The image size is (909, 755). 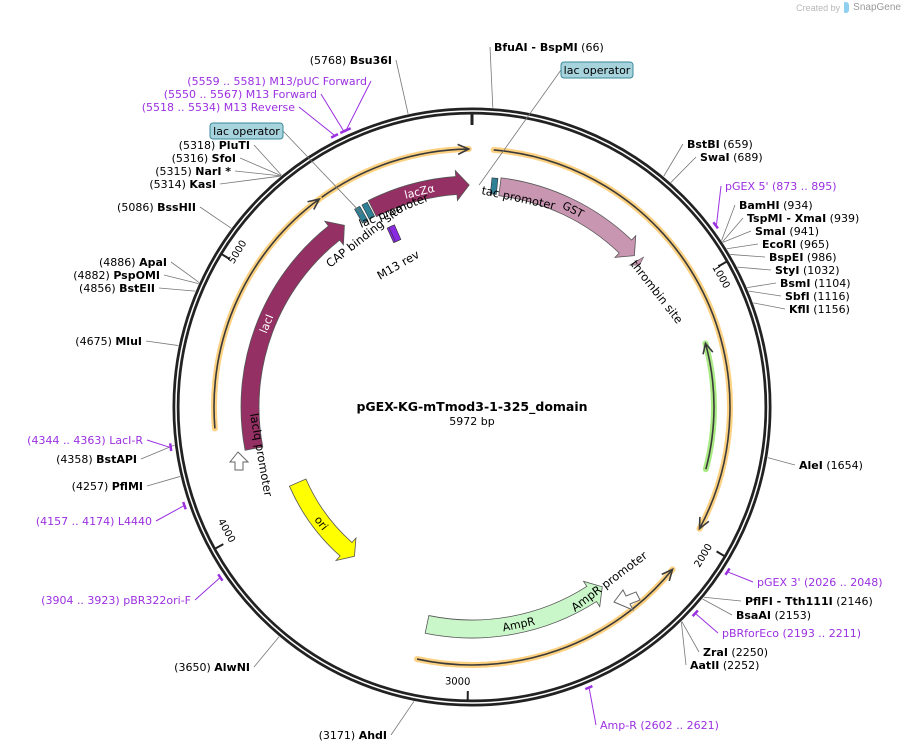 I want to click on enzyme-label: (3171) AhdI, so click(x=353, y=735).